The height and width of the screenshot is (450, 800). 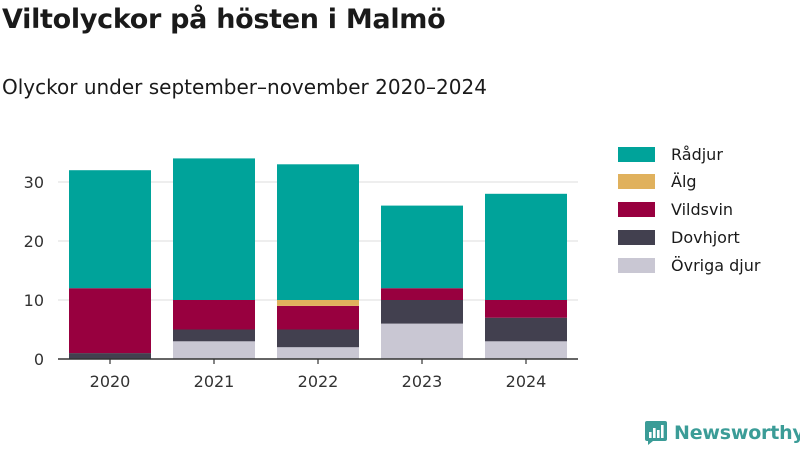 What do you see at coordinates (224, 19) in the screenshot?
I see `chart-title: Viltolyckor på hösten i Malmö` at bounding box center [224, 19].